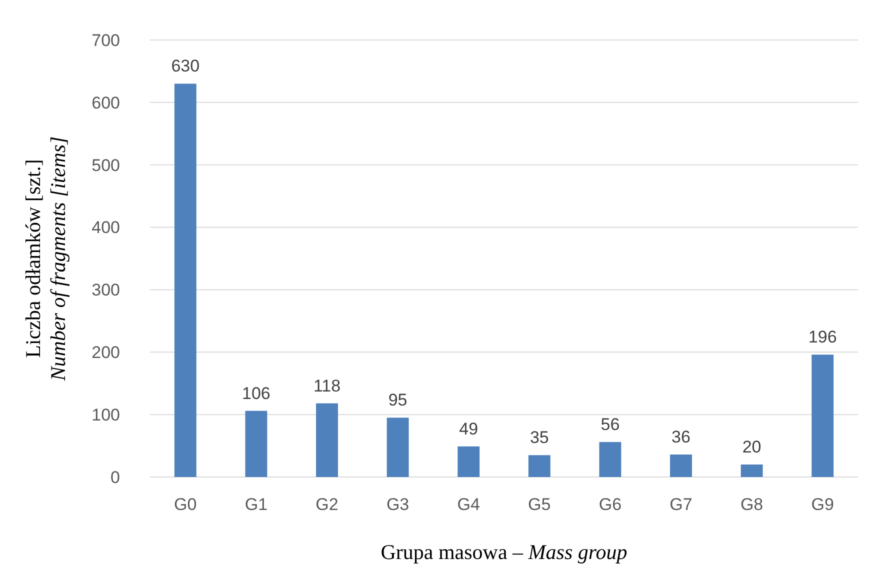  What do you see at coordinates (106, 102) in the screenshot?
I see `y-tick-label: 600` at bounding box center [106, 102].